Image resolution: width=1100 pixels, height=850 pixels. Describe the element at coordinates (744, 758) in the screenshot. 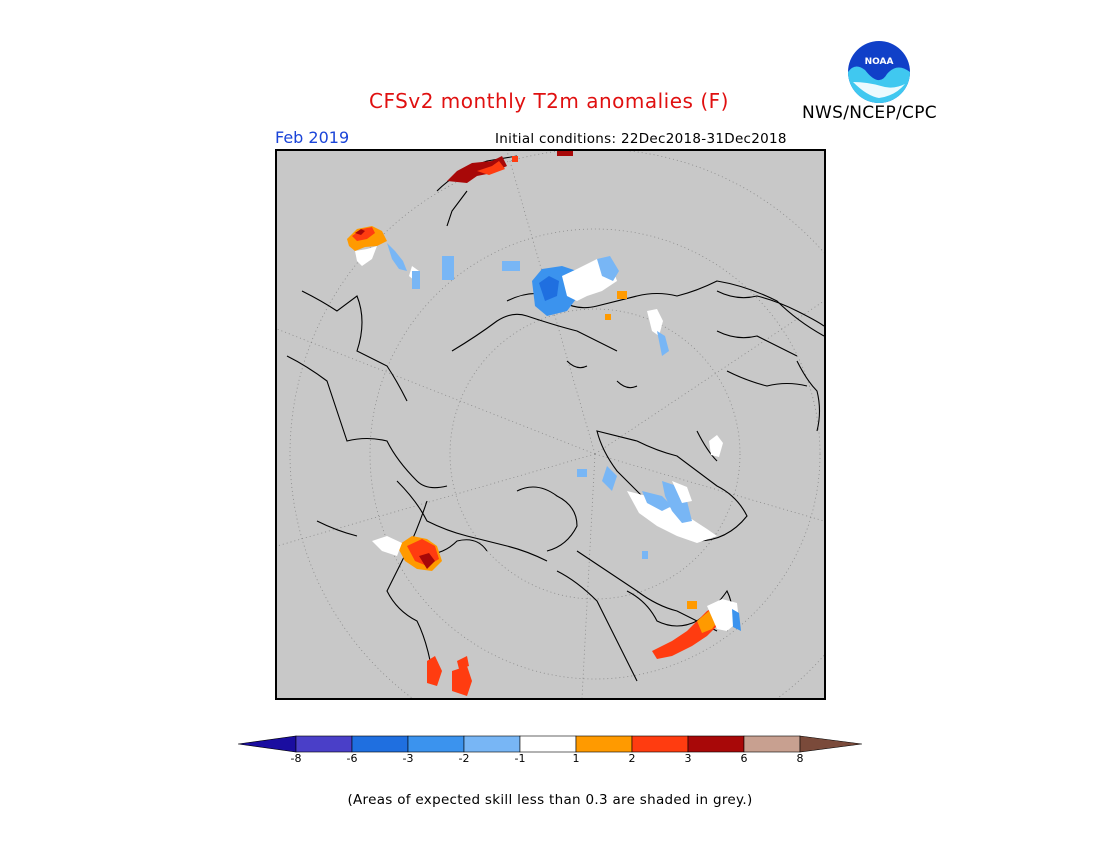

I see `tick-label: 6` at that location.